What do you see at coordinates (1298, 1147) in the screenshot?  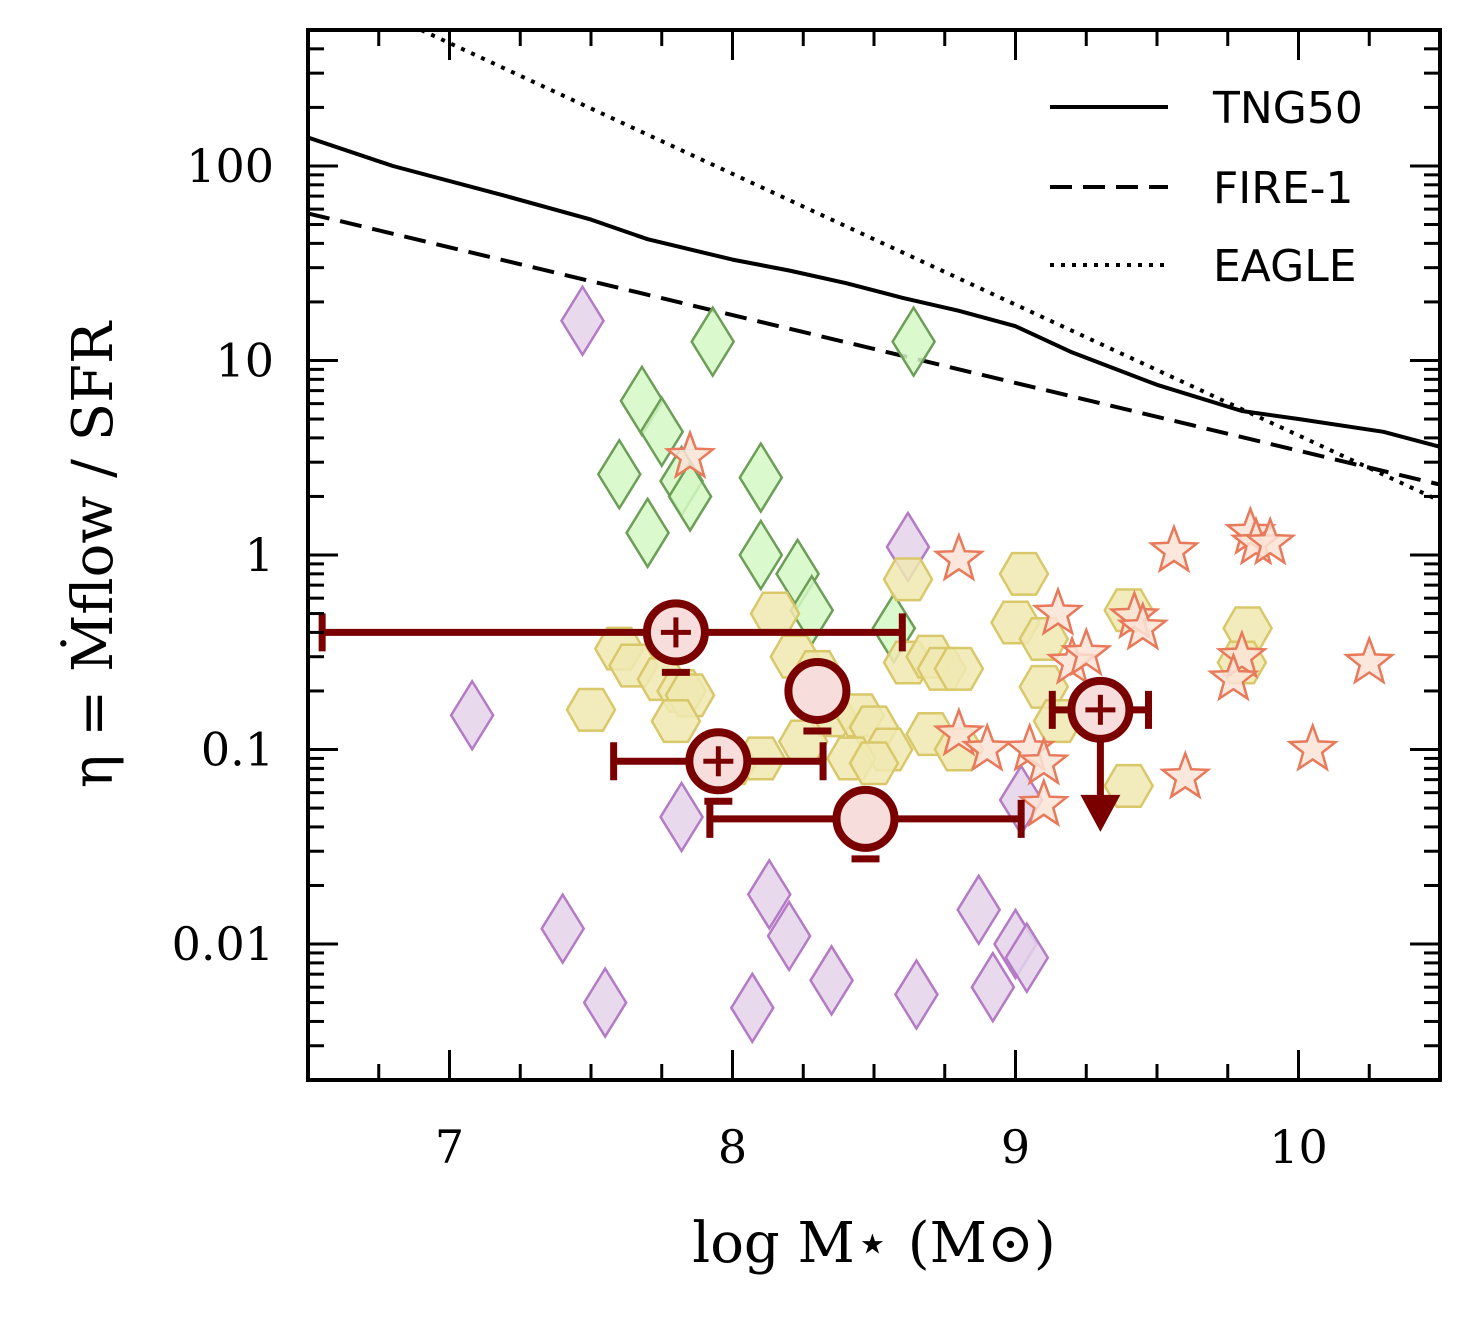 I see `x-tick-label: 10` at bounding box center [1298, 1147].